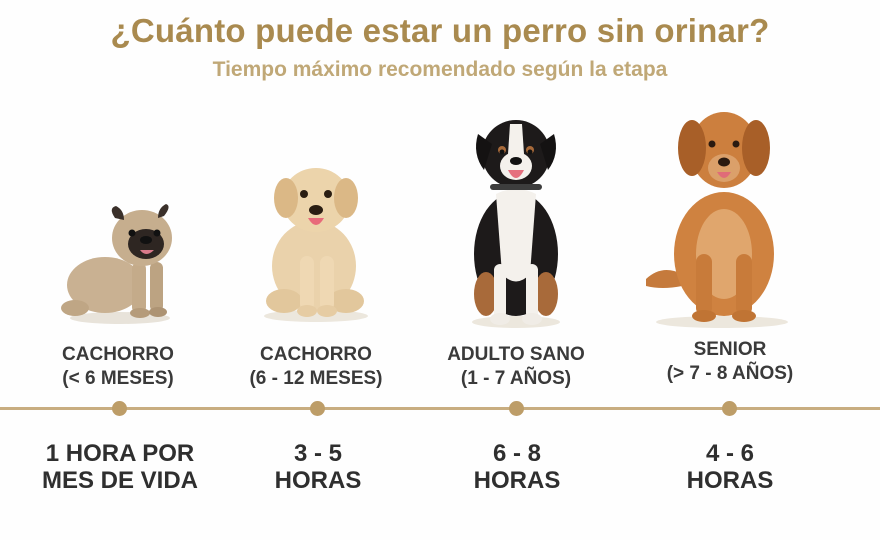 This screenshot has height=540, width=880. I want to click on stage-label-line2: (< 6 MESES), so click(118, 378).